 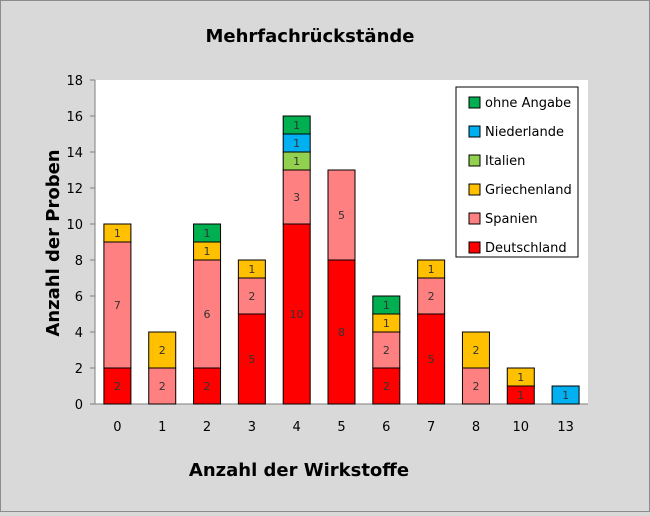 I want to click on data-label: 3, so click(x=296, y=197).